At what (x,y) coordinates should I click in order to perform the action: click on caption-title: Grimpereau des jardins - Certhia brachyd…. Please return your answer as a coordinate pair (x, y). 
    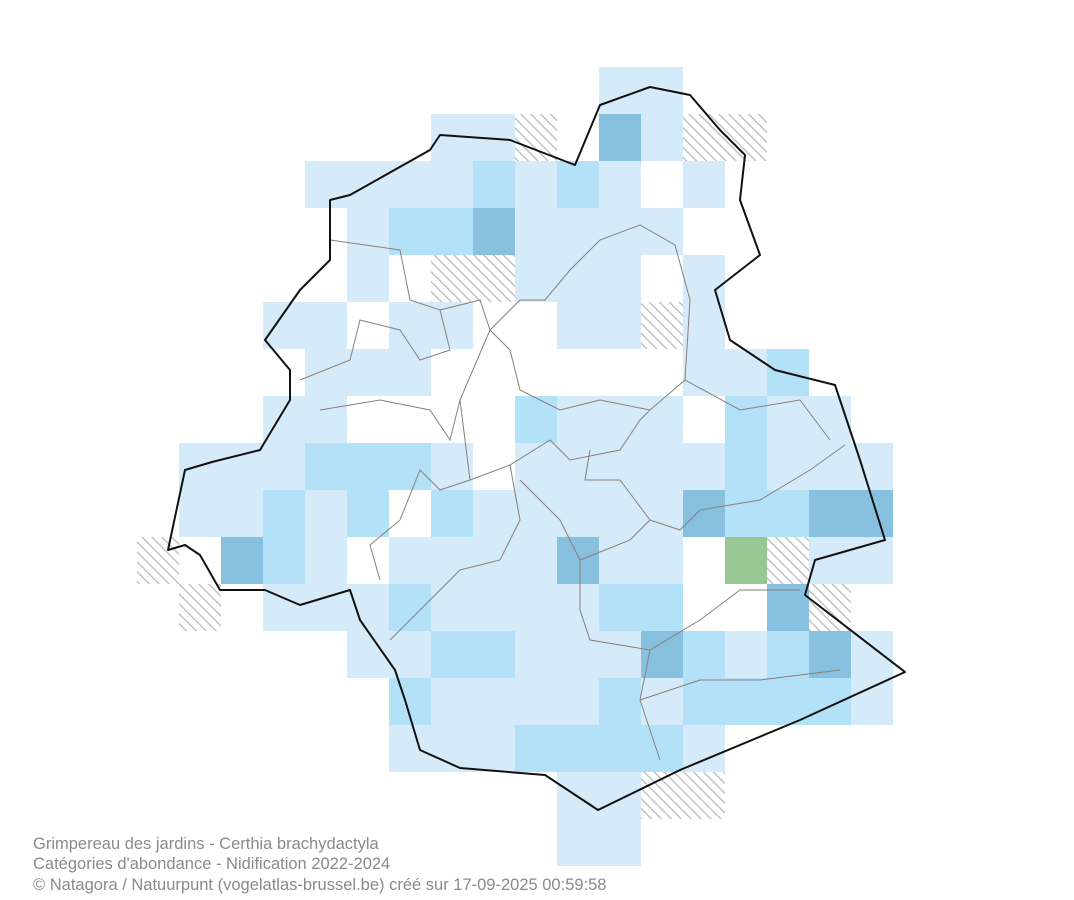
    Looking at the image, I should click on (206, 844).